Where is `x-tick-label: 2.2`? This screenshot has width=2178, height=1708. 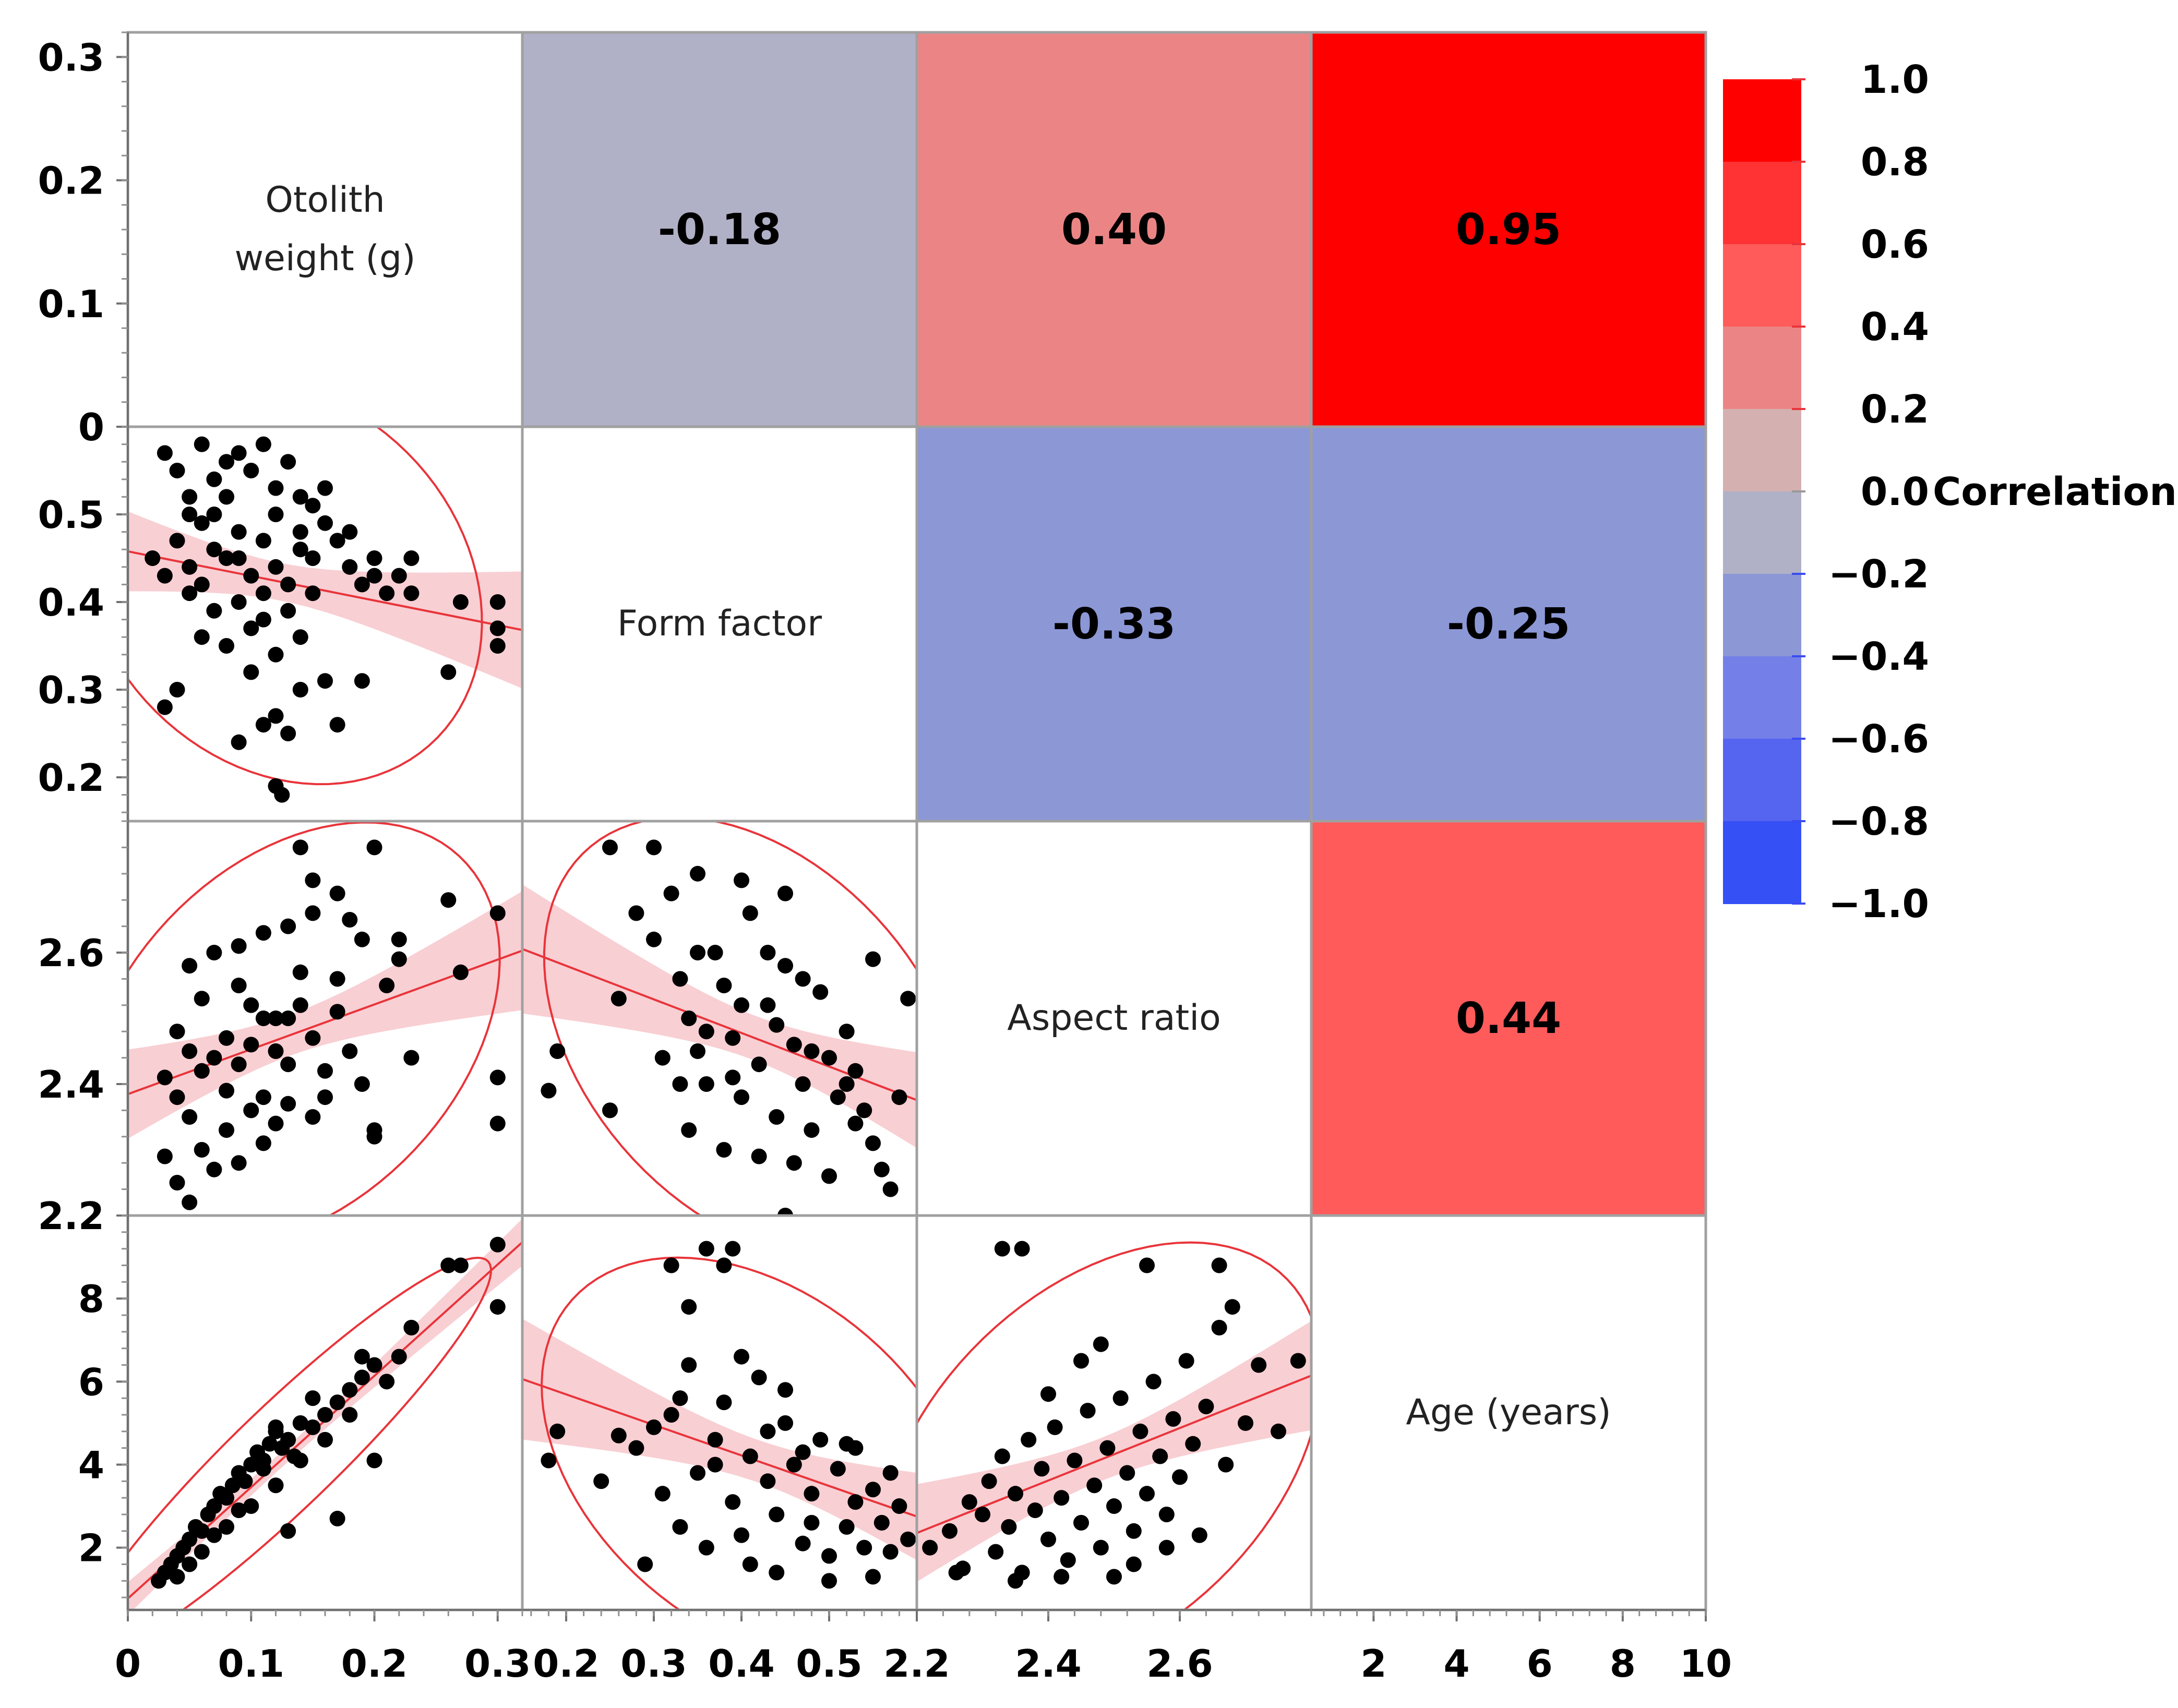
x-tick-label: 2.2 is located at coordinates (917, 1664).